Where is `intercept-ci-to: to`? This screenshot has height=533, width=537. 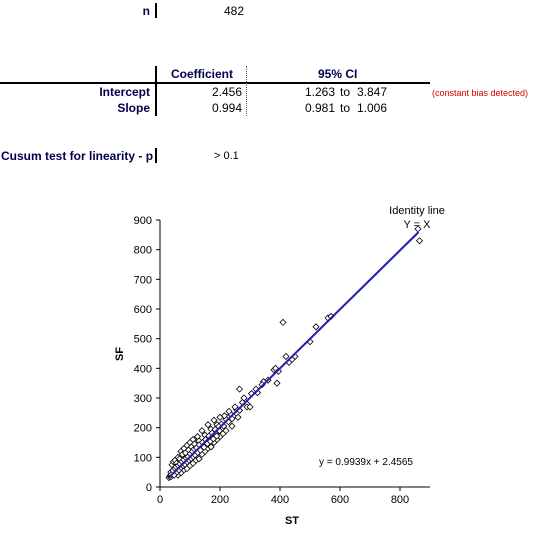 intercept-ci-to: to is located at coordinates (345, 92).